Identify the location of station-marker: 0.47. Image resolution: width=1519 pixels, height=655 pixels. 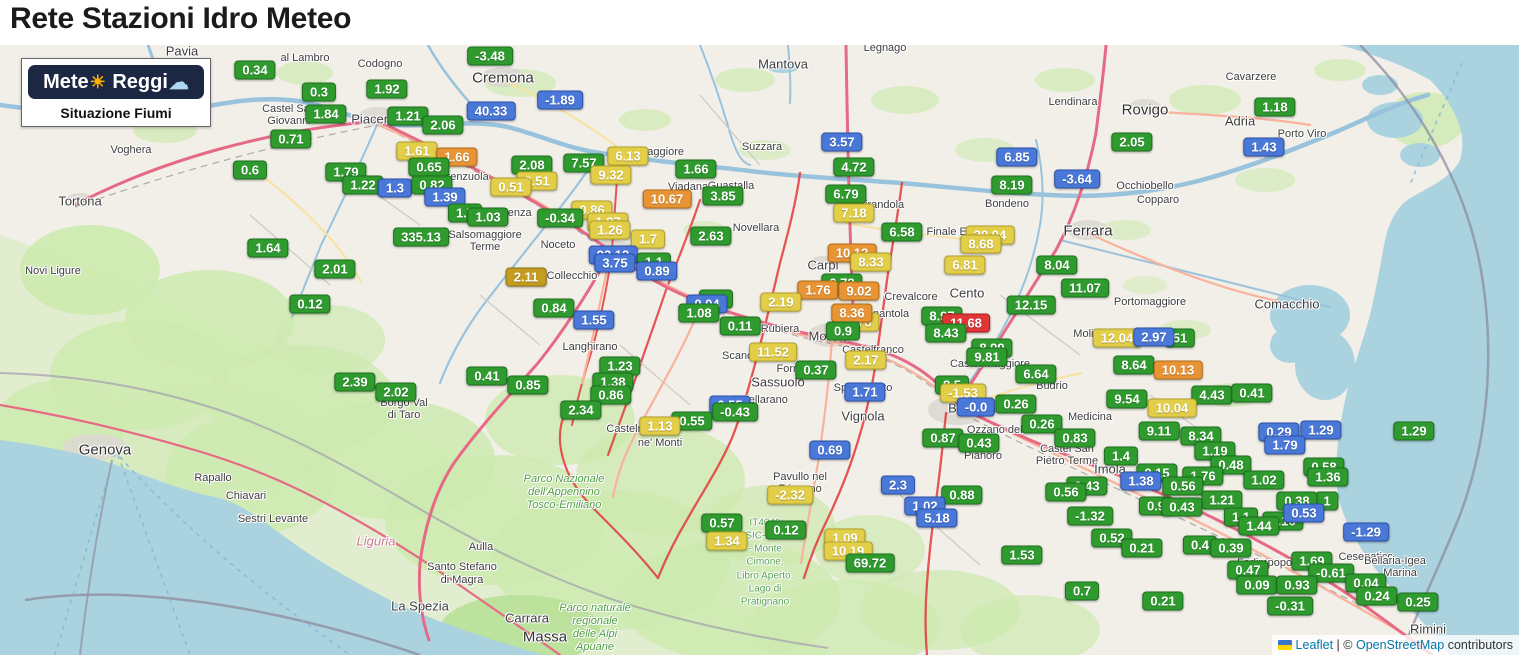
(1248, 570).